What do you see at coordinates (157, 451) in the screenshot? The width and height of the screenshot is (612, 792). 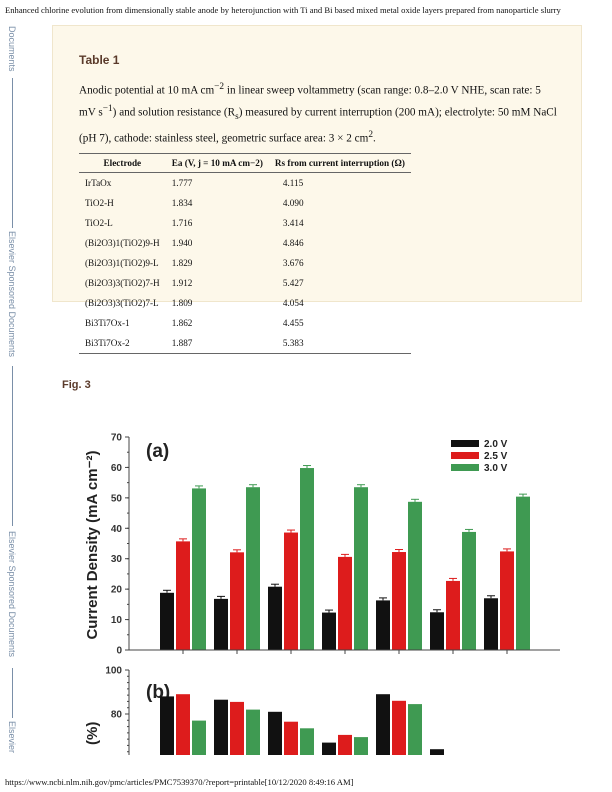 I see `panel-label: (a)` at bounding box center [157, 451].